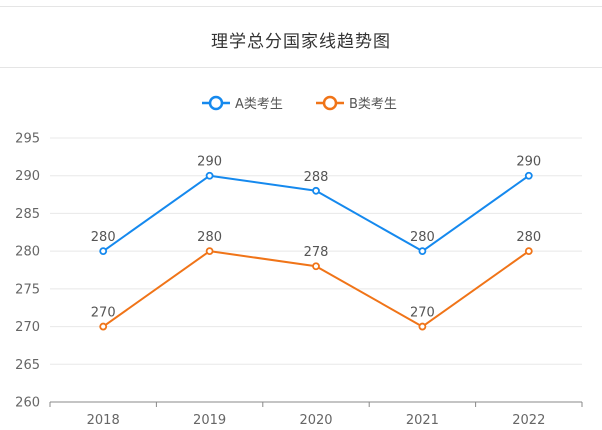 The image size is (602, 430). I want to click on legend-marker-b, so click(330, 103).